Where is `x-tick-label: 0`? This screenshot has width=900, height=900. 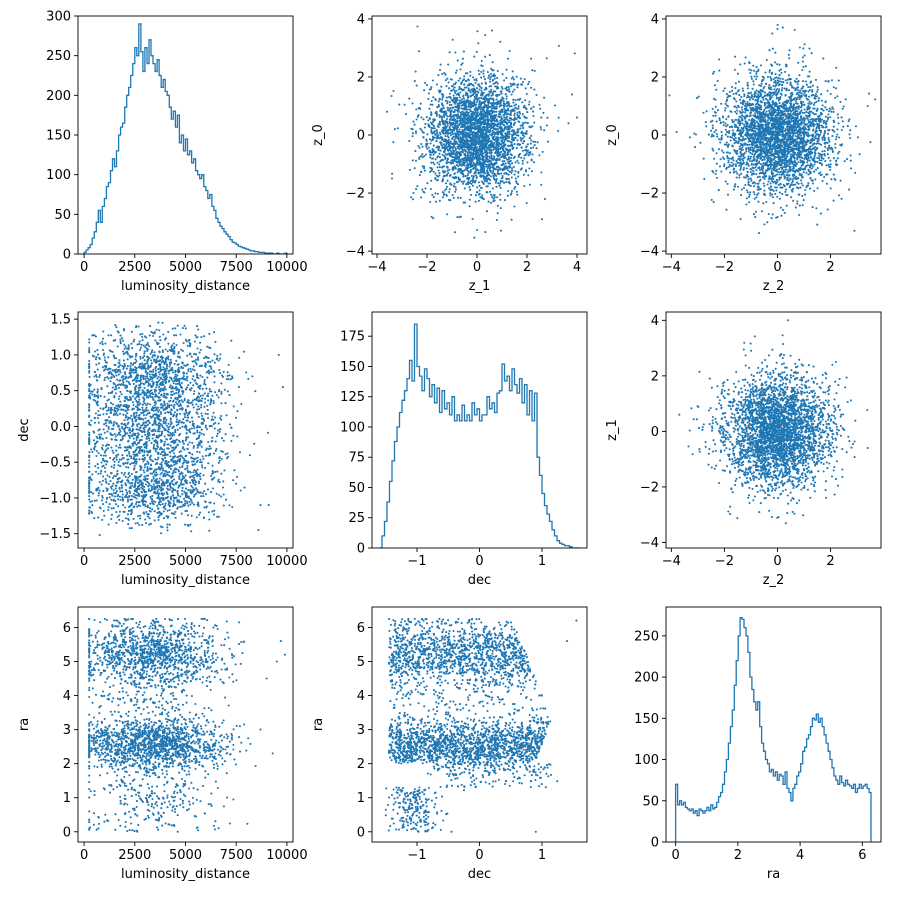
x-tick-label: 0 is located at coordinates (477, 267).